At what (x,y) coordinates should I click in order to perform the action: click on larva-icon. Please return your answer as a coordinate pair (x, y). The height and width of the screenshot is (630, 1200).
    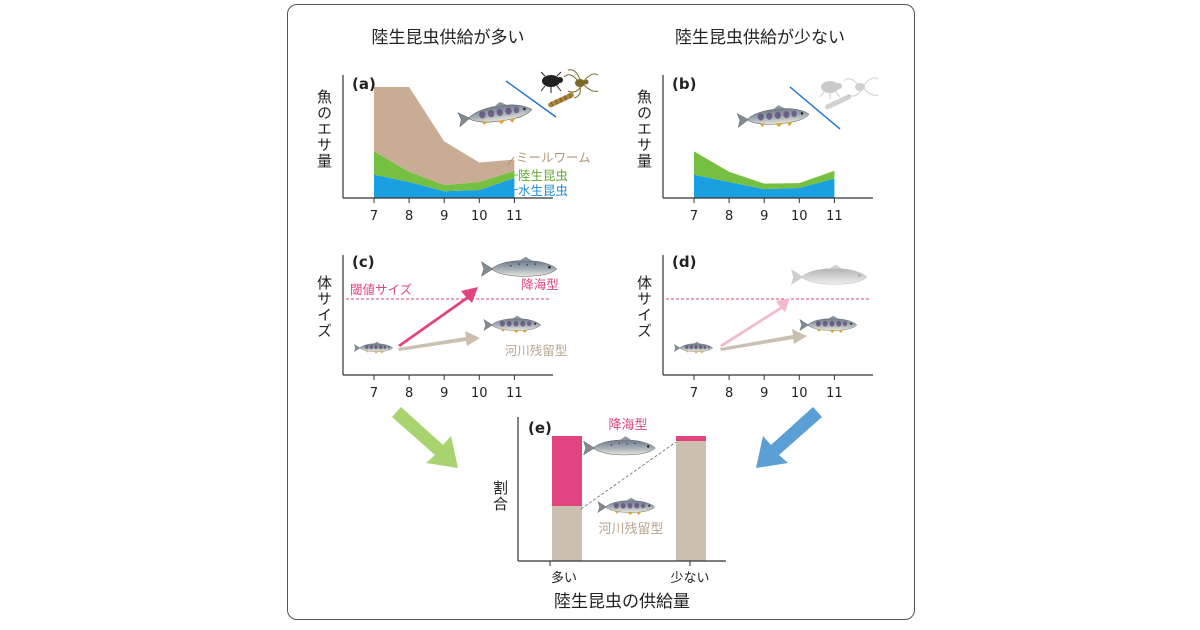
    Looking at the image, I should click on (561, 100).